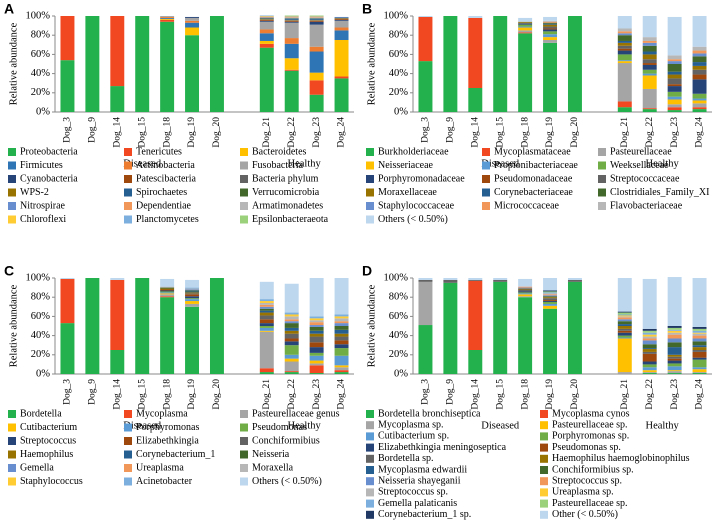 The width and height of the screenshot is (717, 529). What do you see at coordinates (278, 165) in the screenshot?
I see `legend-label: Fusobacteria` at bounding box center [278, 165].